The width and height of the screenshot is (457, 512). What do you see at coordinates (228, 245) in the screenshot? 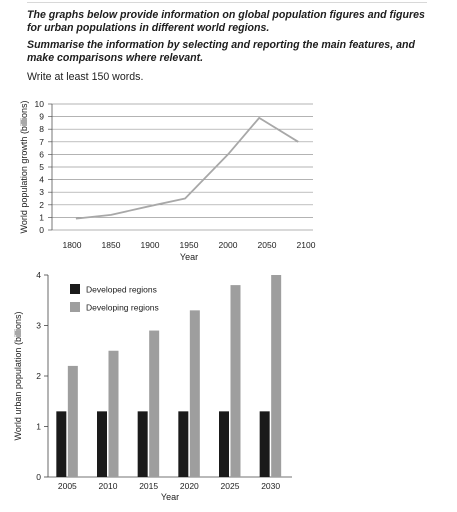
I see `x-tick-label: 2000` at bounding box center [228, 245].